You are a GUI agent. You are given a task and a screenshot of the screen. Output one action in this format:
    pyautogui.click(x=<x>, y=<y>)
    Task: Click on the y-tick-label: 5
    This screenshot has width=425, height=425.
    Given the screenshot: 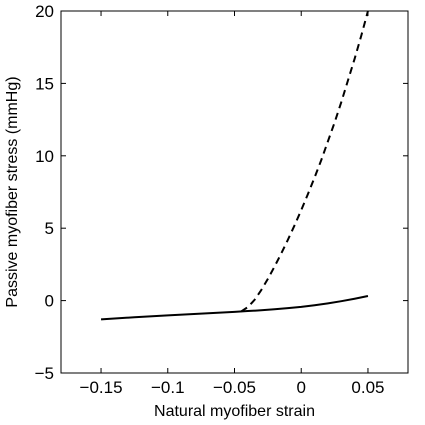 What is the action you would take?
    pyautogui.click(x=49, y=228)
    